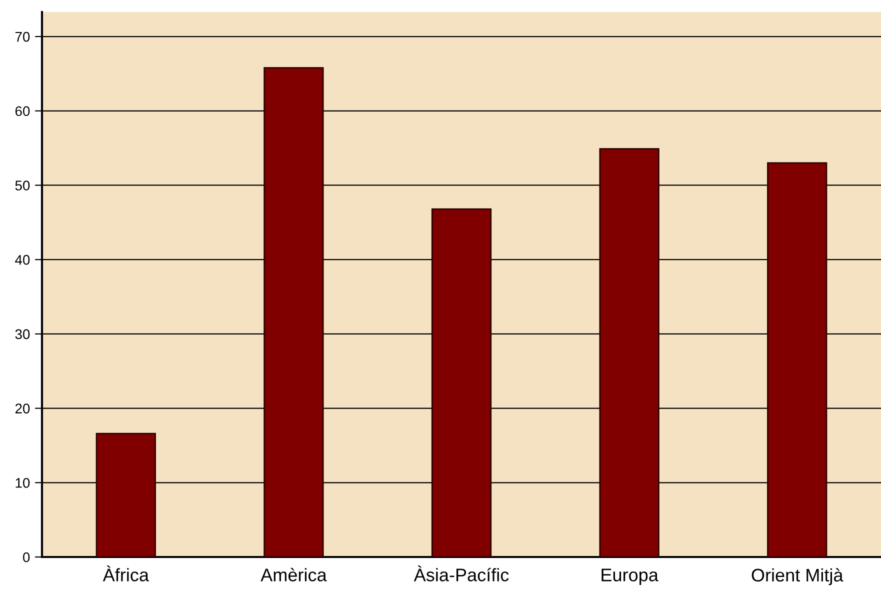 Image resolution: width=881 pixels, height=590 pixels. I want to click on y-tick-label: 40, so click(22, 259).